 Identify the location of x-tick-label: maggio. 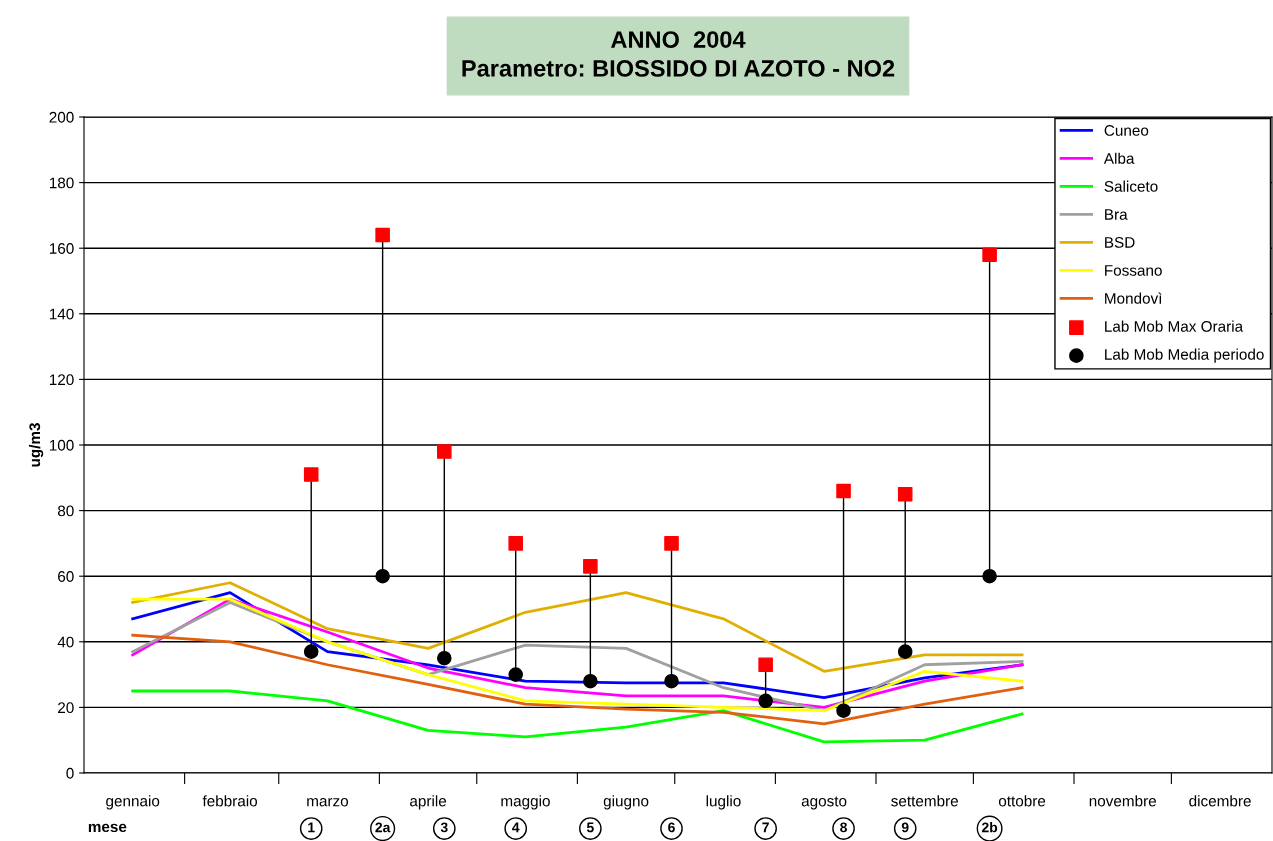
(525, 802).